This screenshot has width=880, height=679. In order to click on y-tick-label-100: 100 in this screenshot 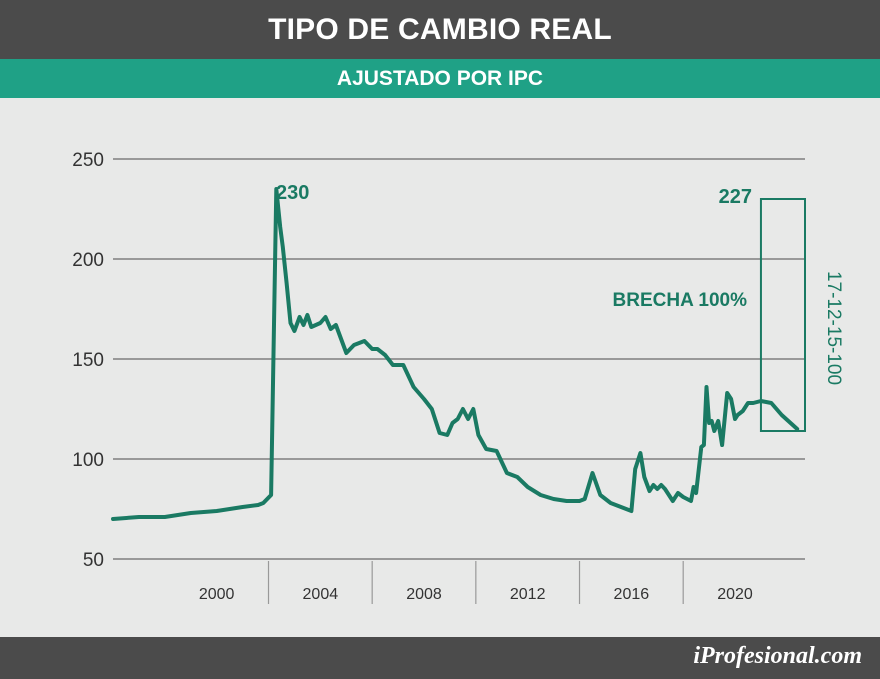, I will do `click(88, 460)`.